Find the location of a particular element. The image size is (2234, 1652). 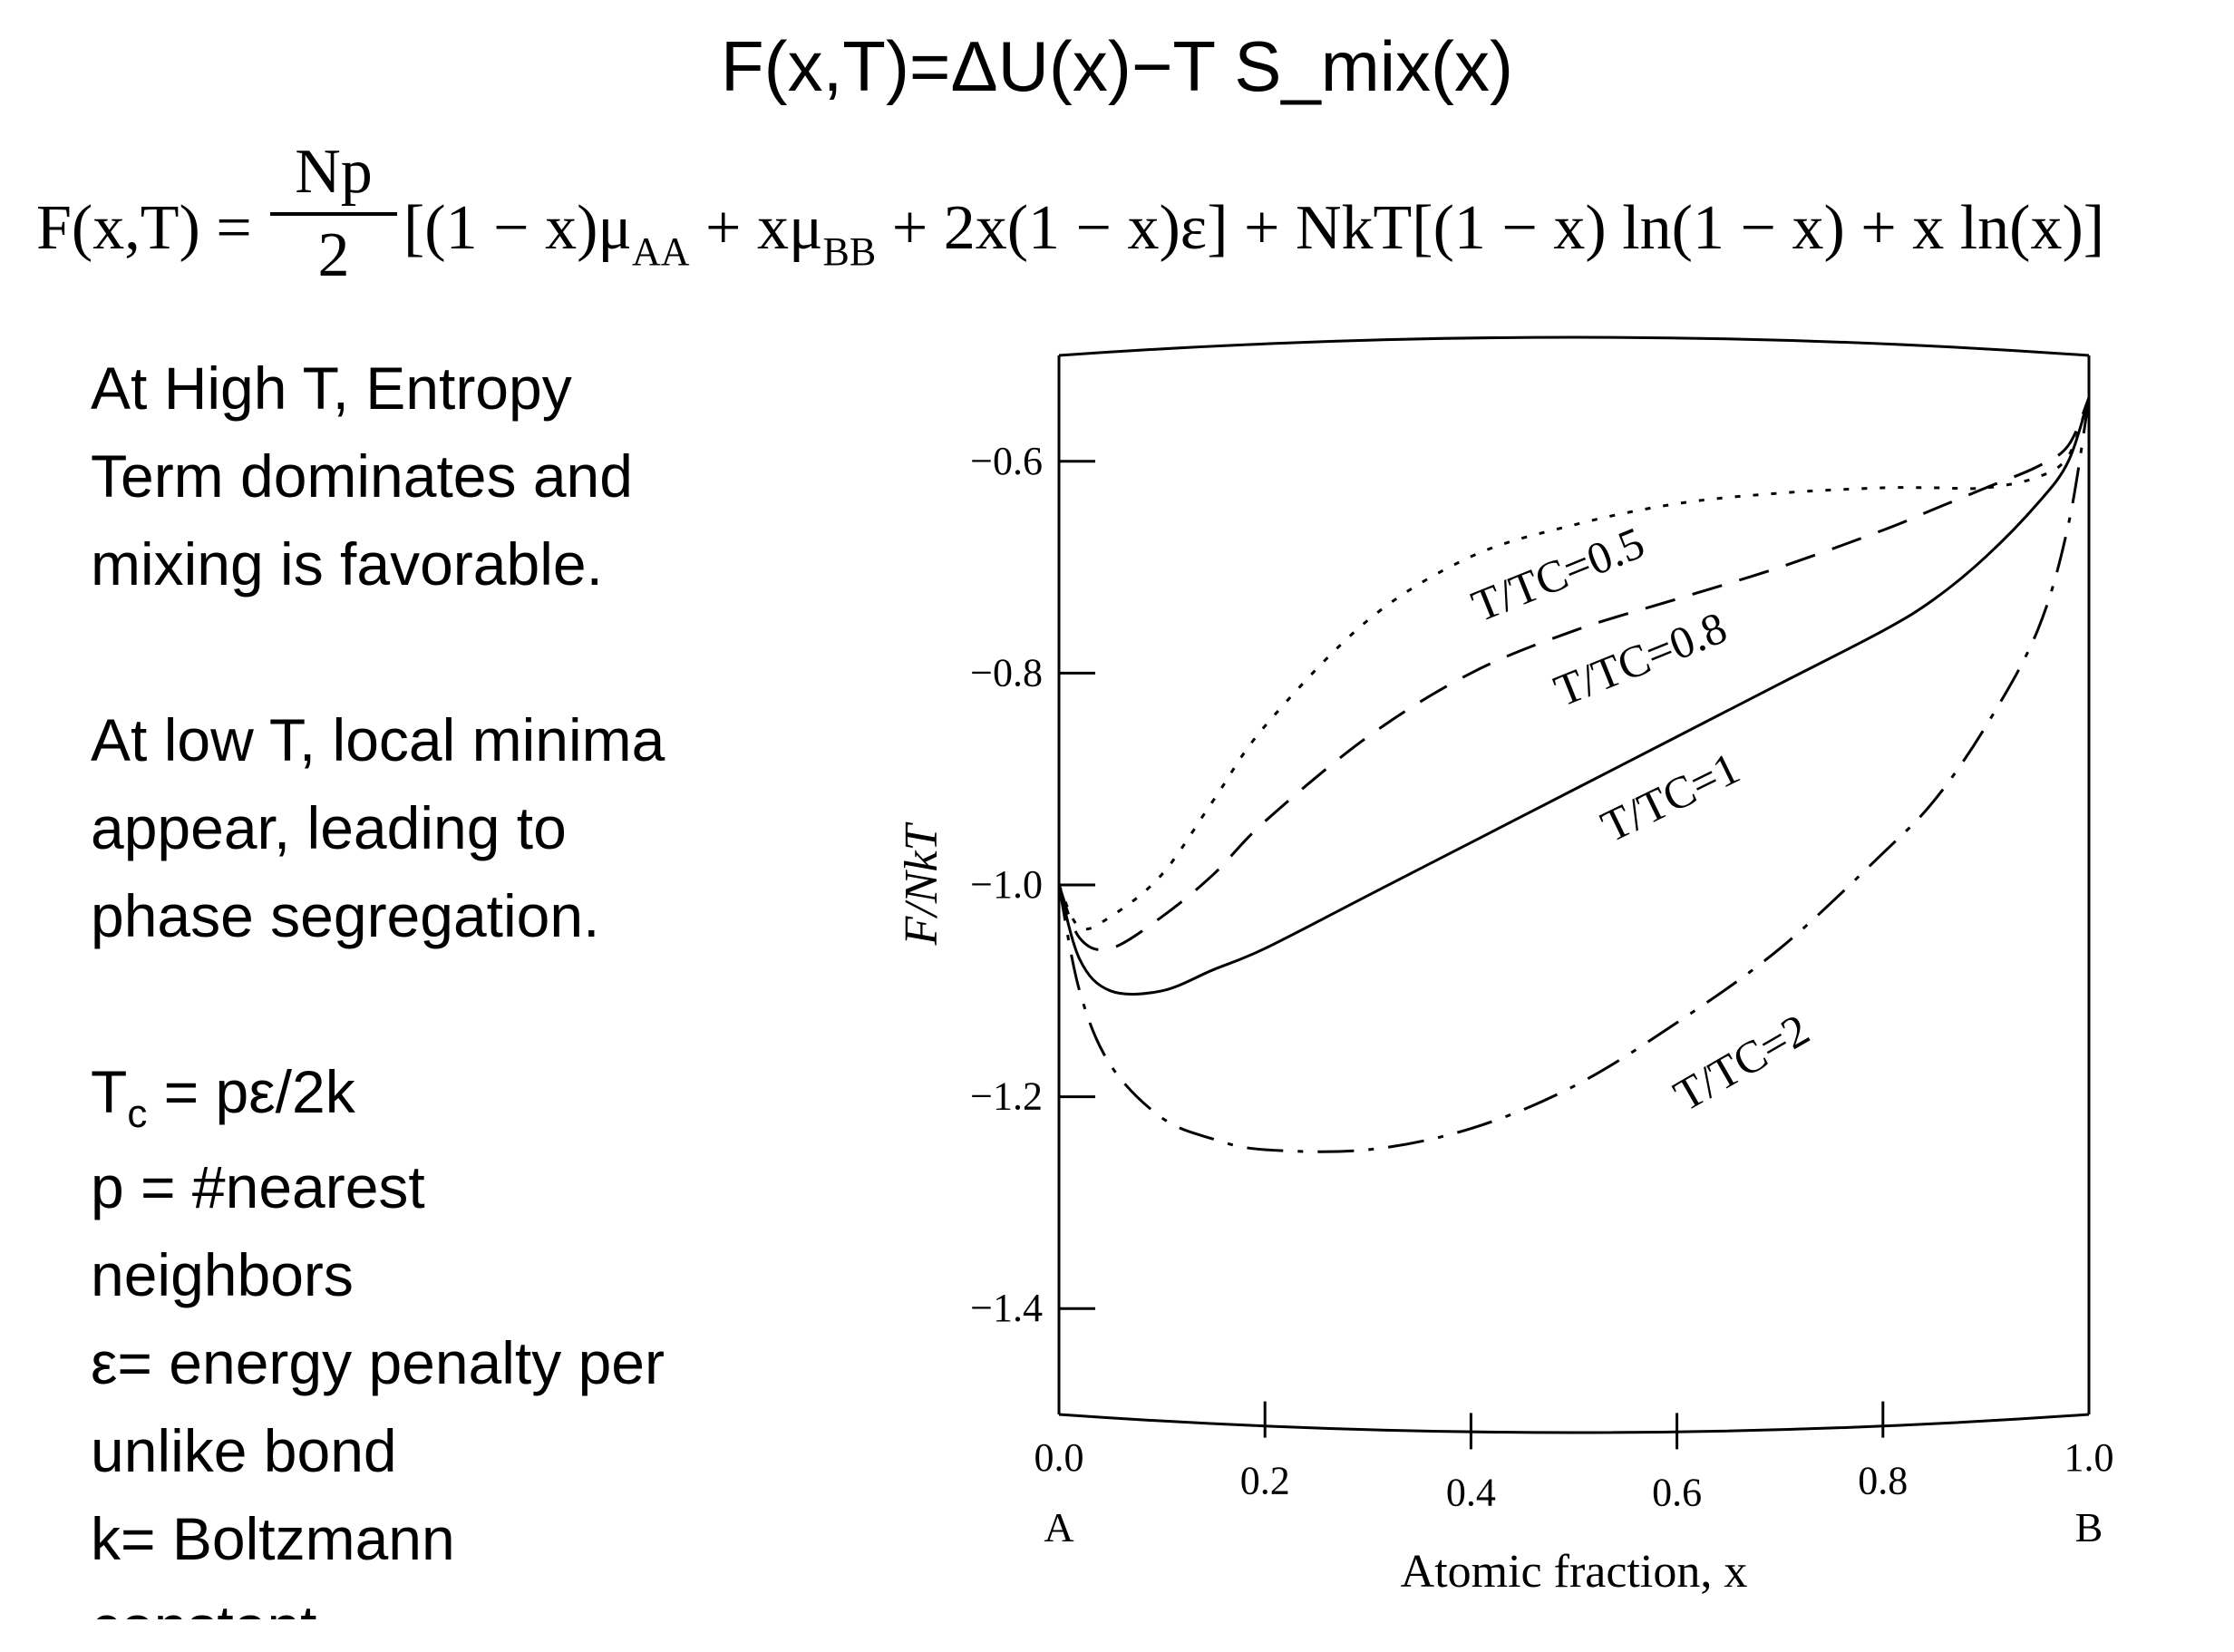

x-axis-line is located at coordinates (1574, 1424).